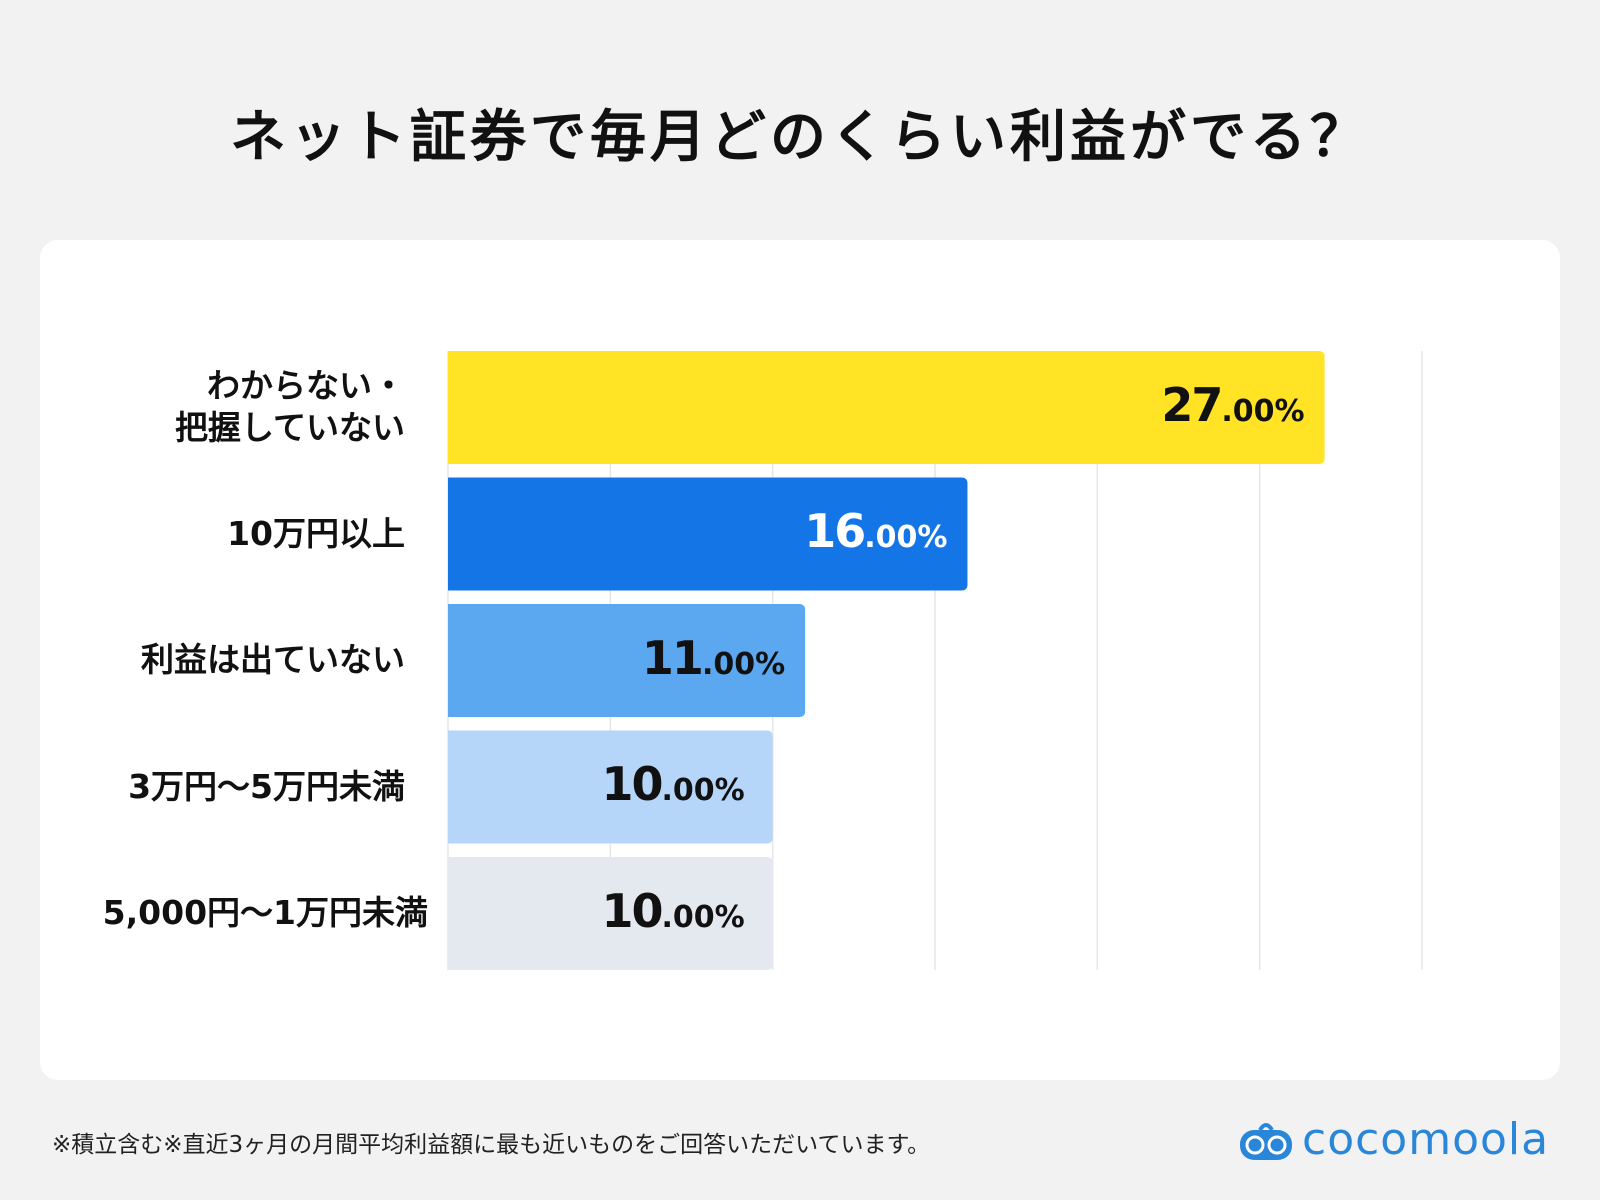 This screenshot has height=1200, width=1600. I want to click on logo-text: cocomoola, so click(1426, 1139).